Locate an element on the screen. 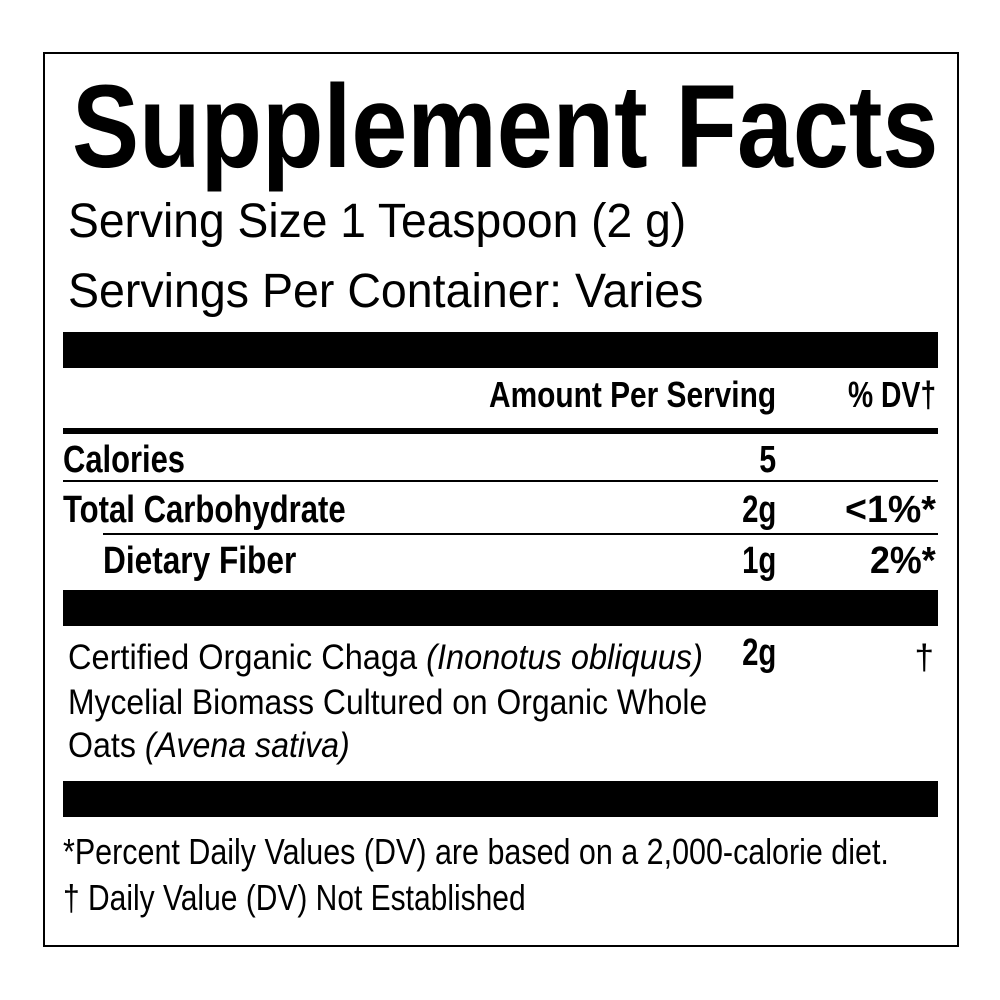 The height and width of the screenshot is (1000, 1000). nutrient-name: Calories is located at coordinates (124, 460).